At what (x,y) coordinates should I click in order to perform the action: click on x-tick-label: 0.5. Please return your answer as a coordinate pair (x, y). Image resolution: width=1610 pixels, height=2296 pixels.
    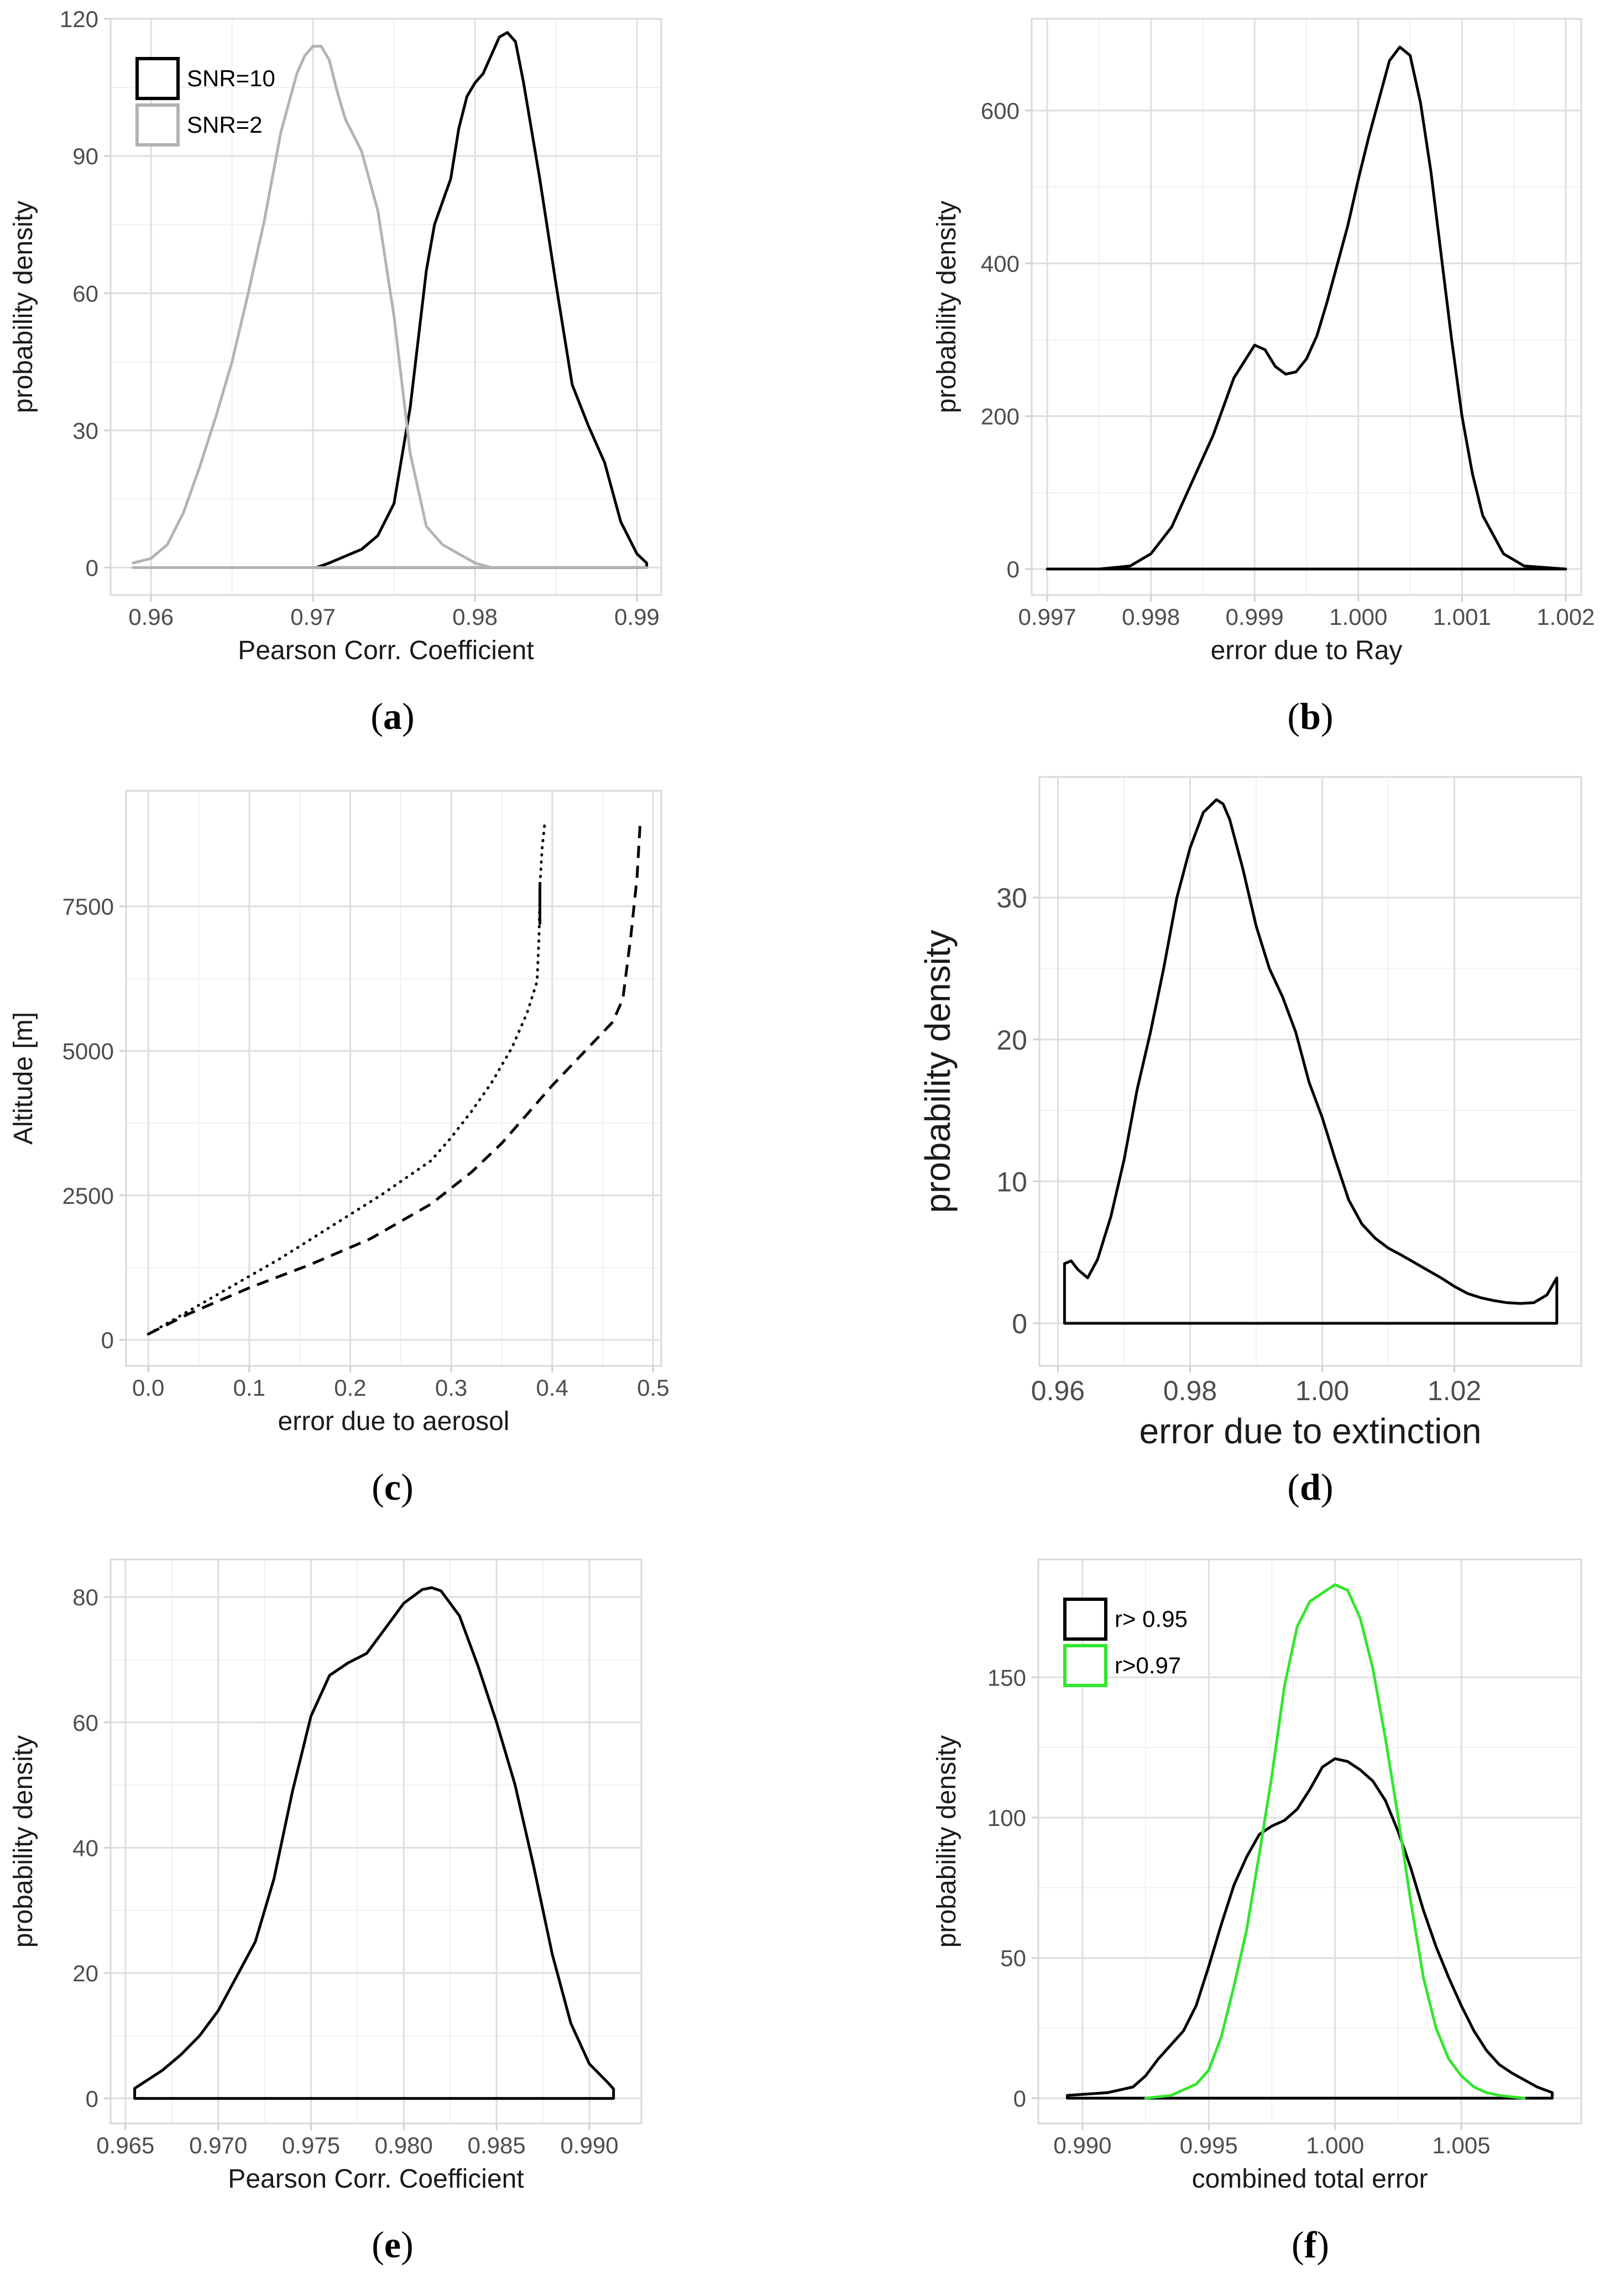
    Looking at the image, I should click on (653, 1388).